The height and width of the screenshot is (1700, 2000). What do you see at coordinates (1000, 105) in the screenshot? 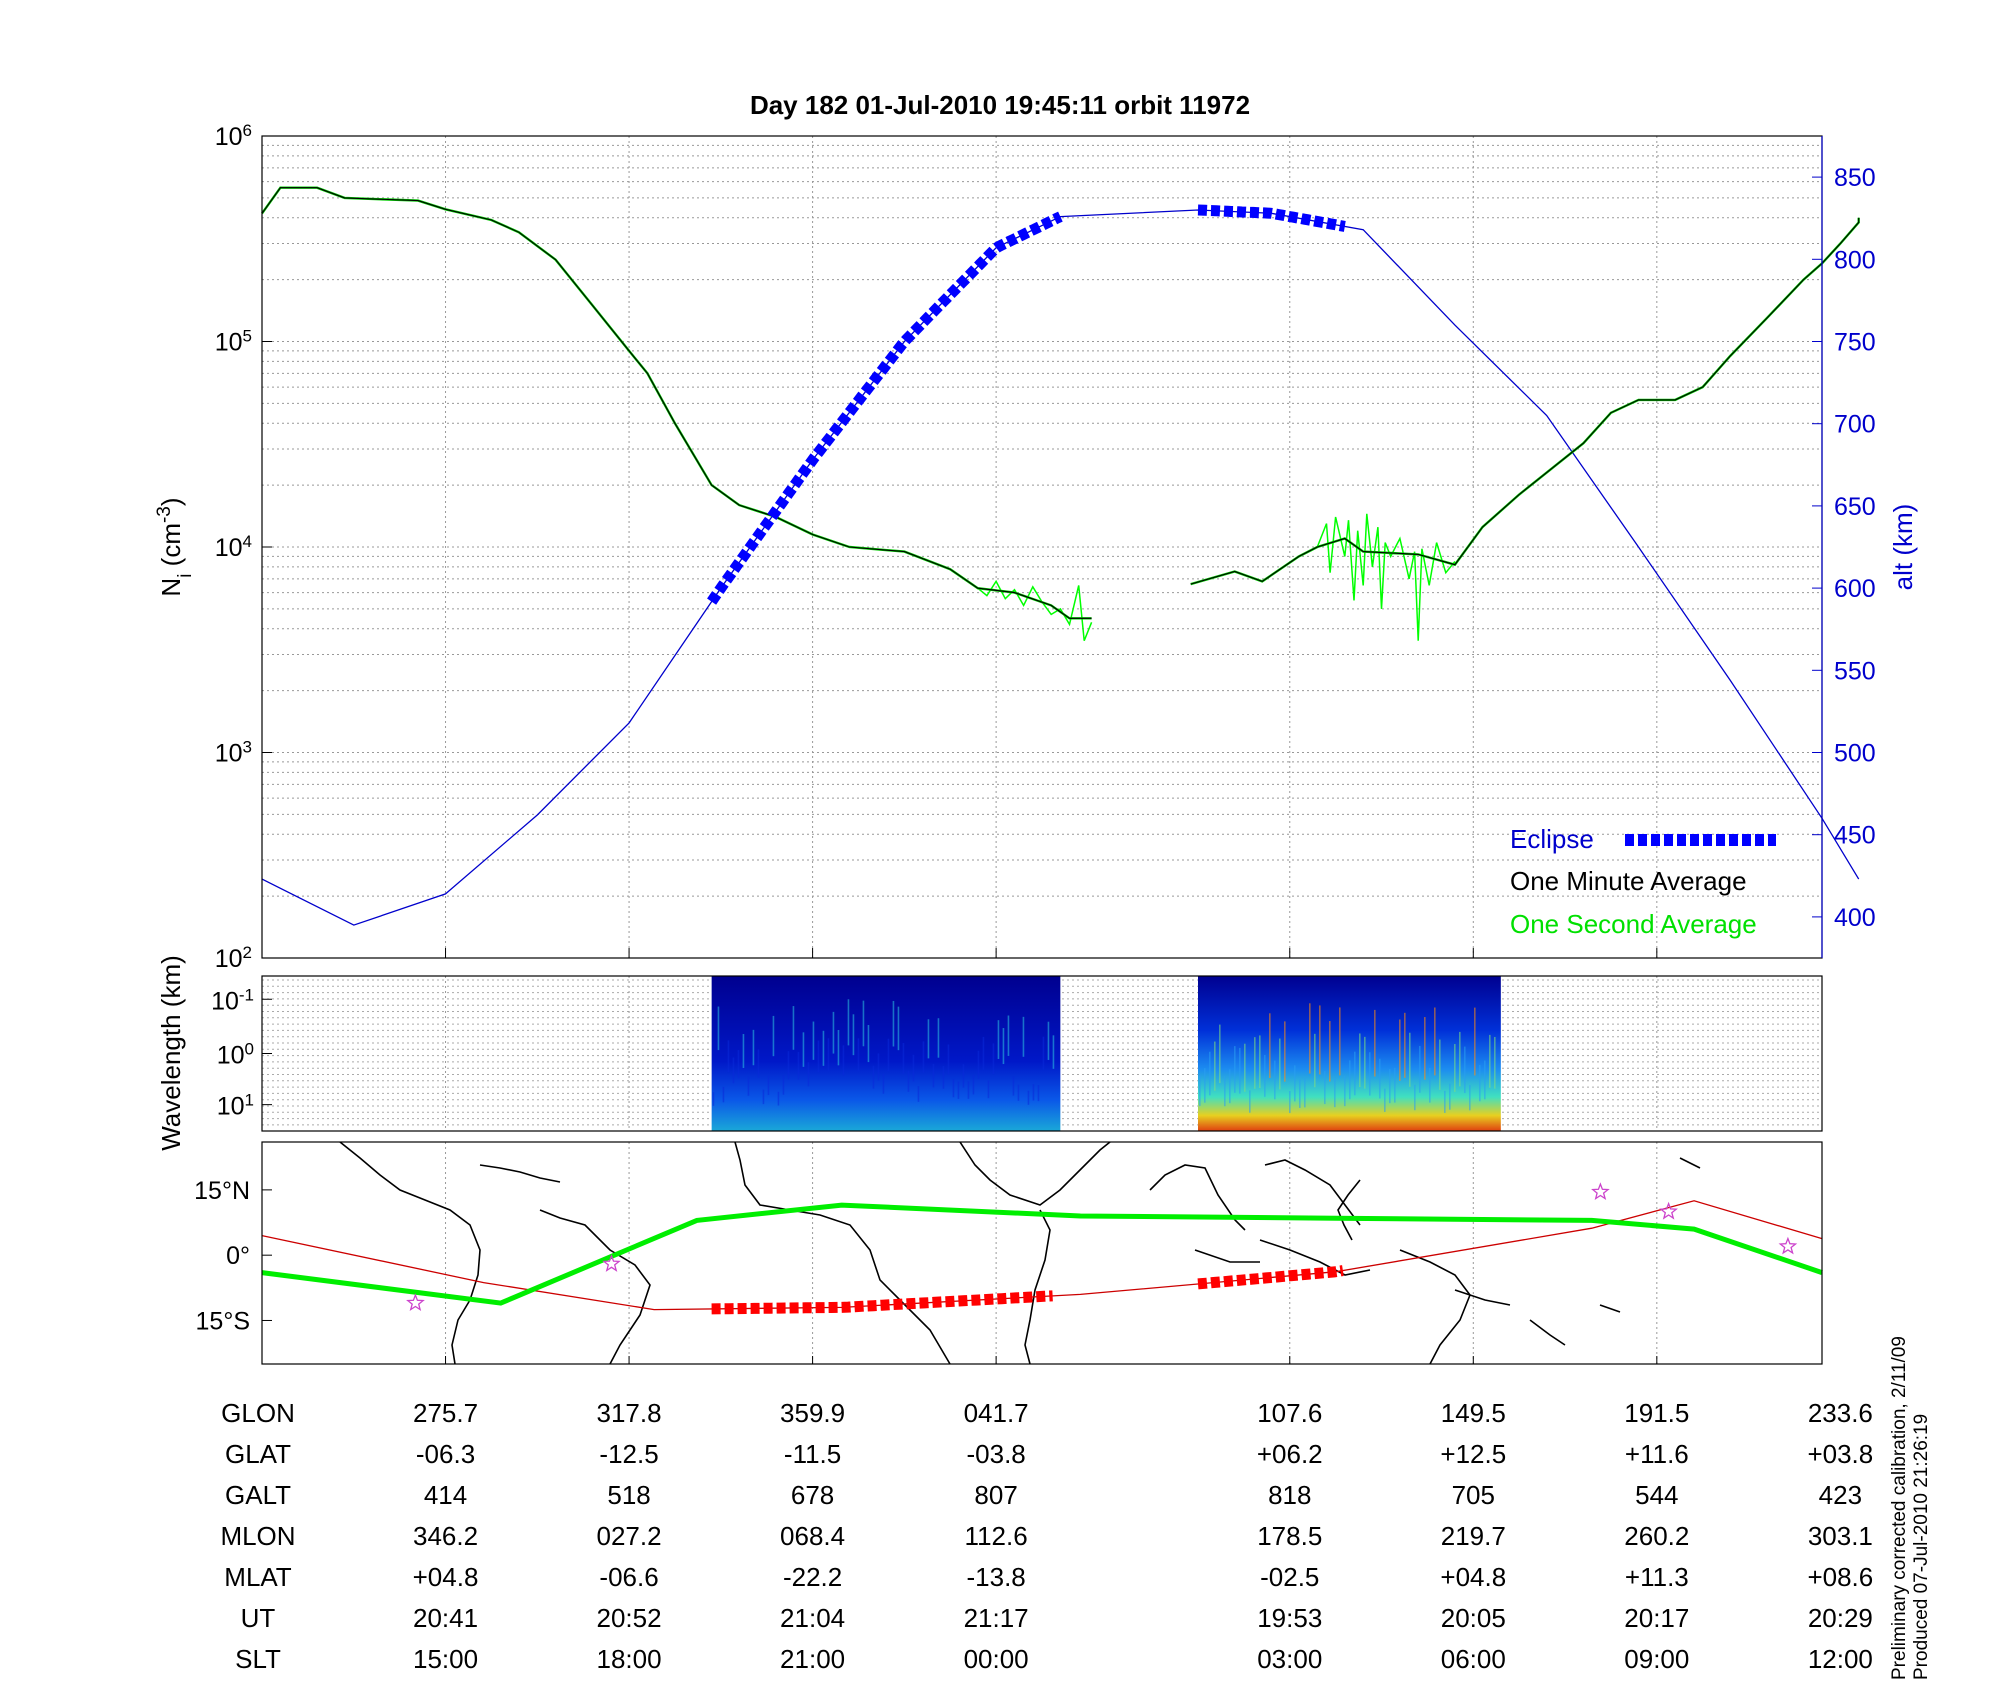
I see `chart-title: Day 182 01-Jul-2010 19:45:11 orbit 11972` at bounding box center [1000, 105].